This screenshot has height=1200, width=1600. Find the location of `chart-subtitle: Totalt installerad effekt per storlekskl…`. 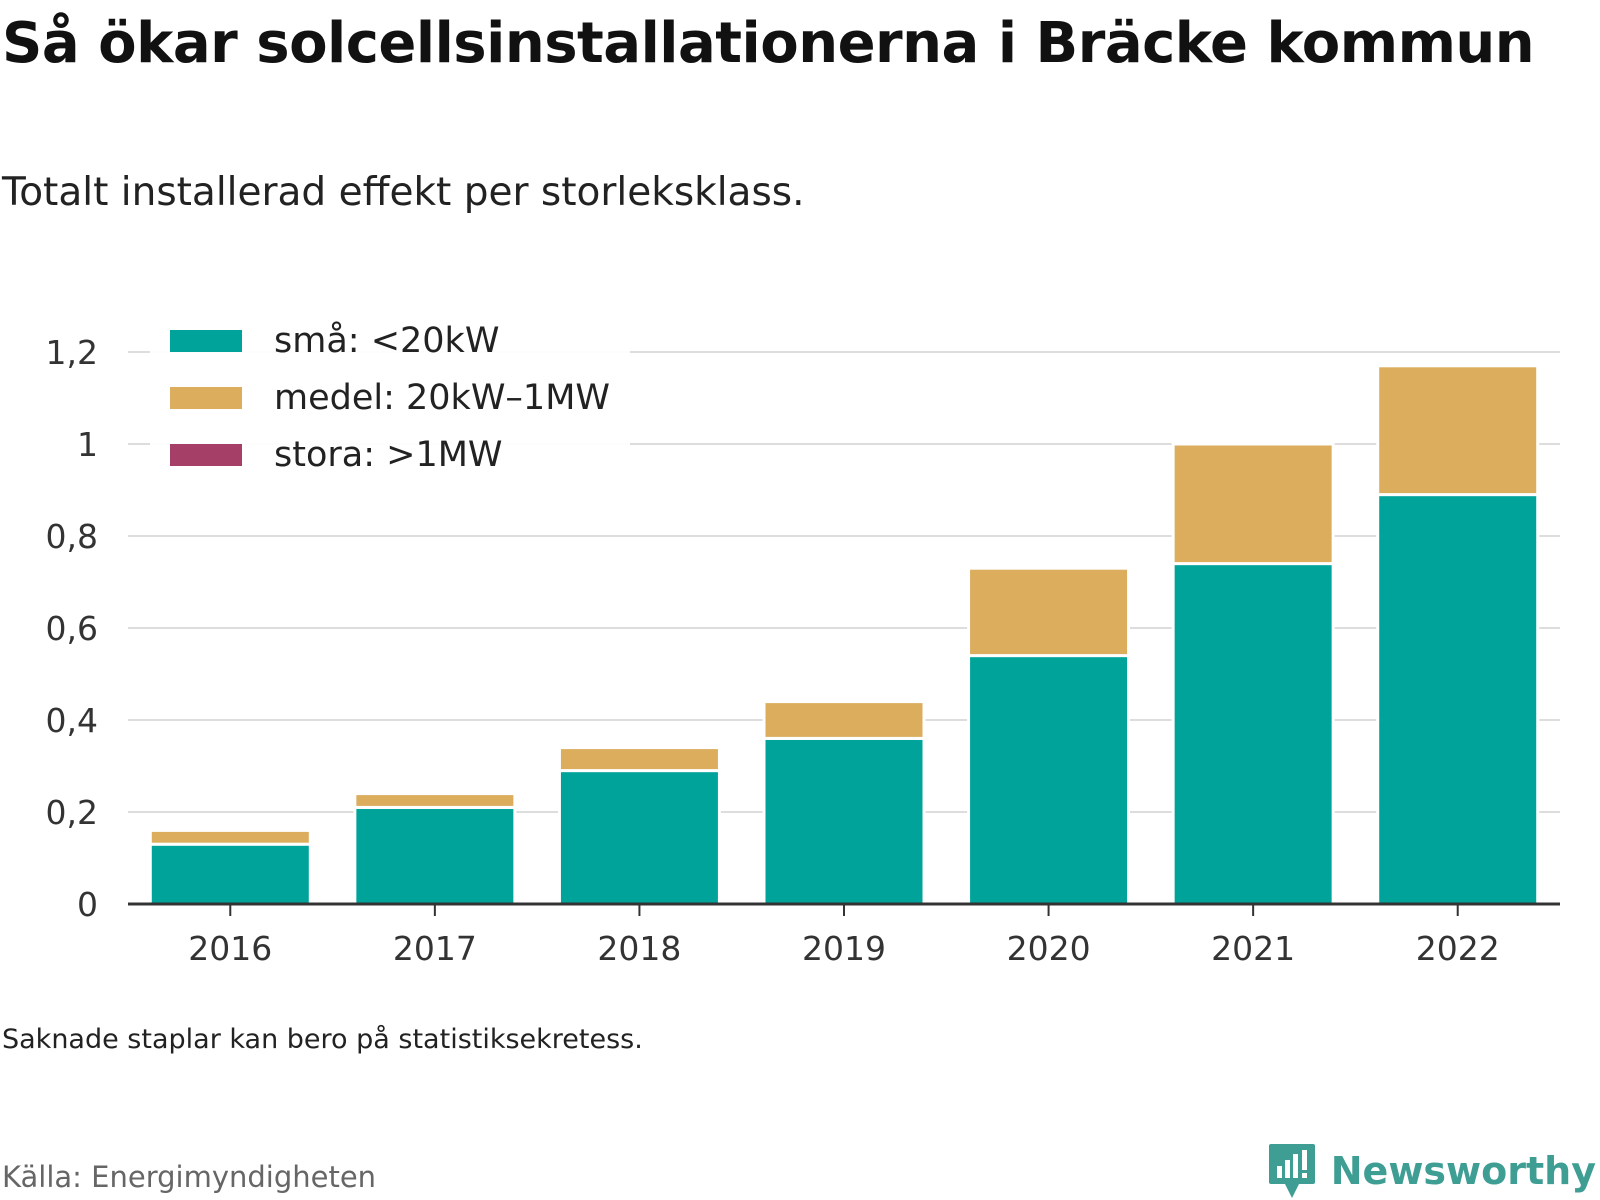

chart-subtitle: Totalt installerad effekt per storlekskl… is located at coordinates (403, 192).